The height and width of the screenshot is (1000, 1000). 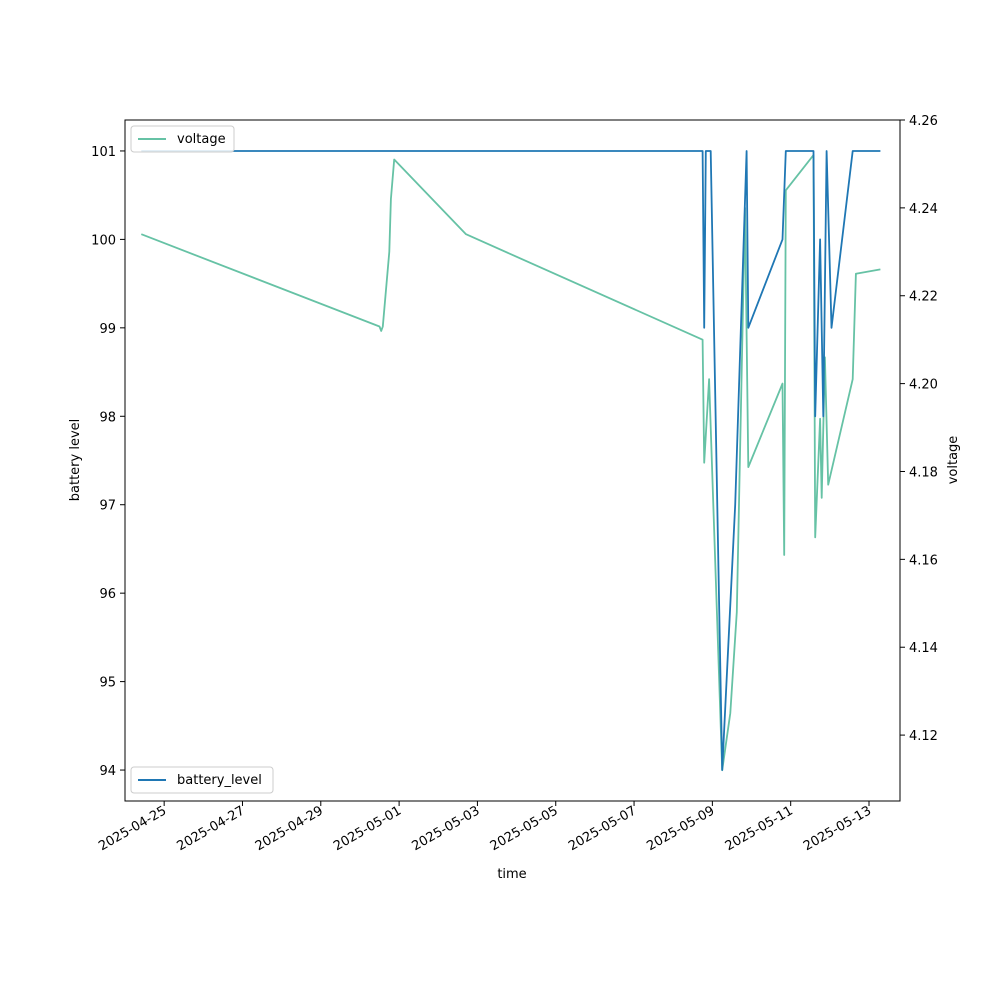 What do you see at coordinates (219, 780) in the screenshot?
I see `legend-battery-level-label: battery_level` at bounding box center [219, 780].